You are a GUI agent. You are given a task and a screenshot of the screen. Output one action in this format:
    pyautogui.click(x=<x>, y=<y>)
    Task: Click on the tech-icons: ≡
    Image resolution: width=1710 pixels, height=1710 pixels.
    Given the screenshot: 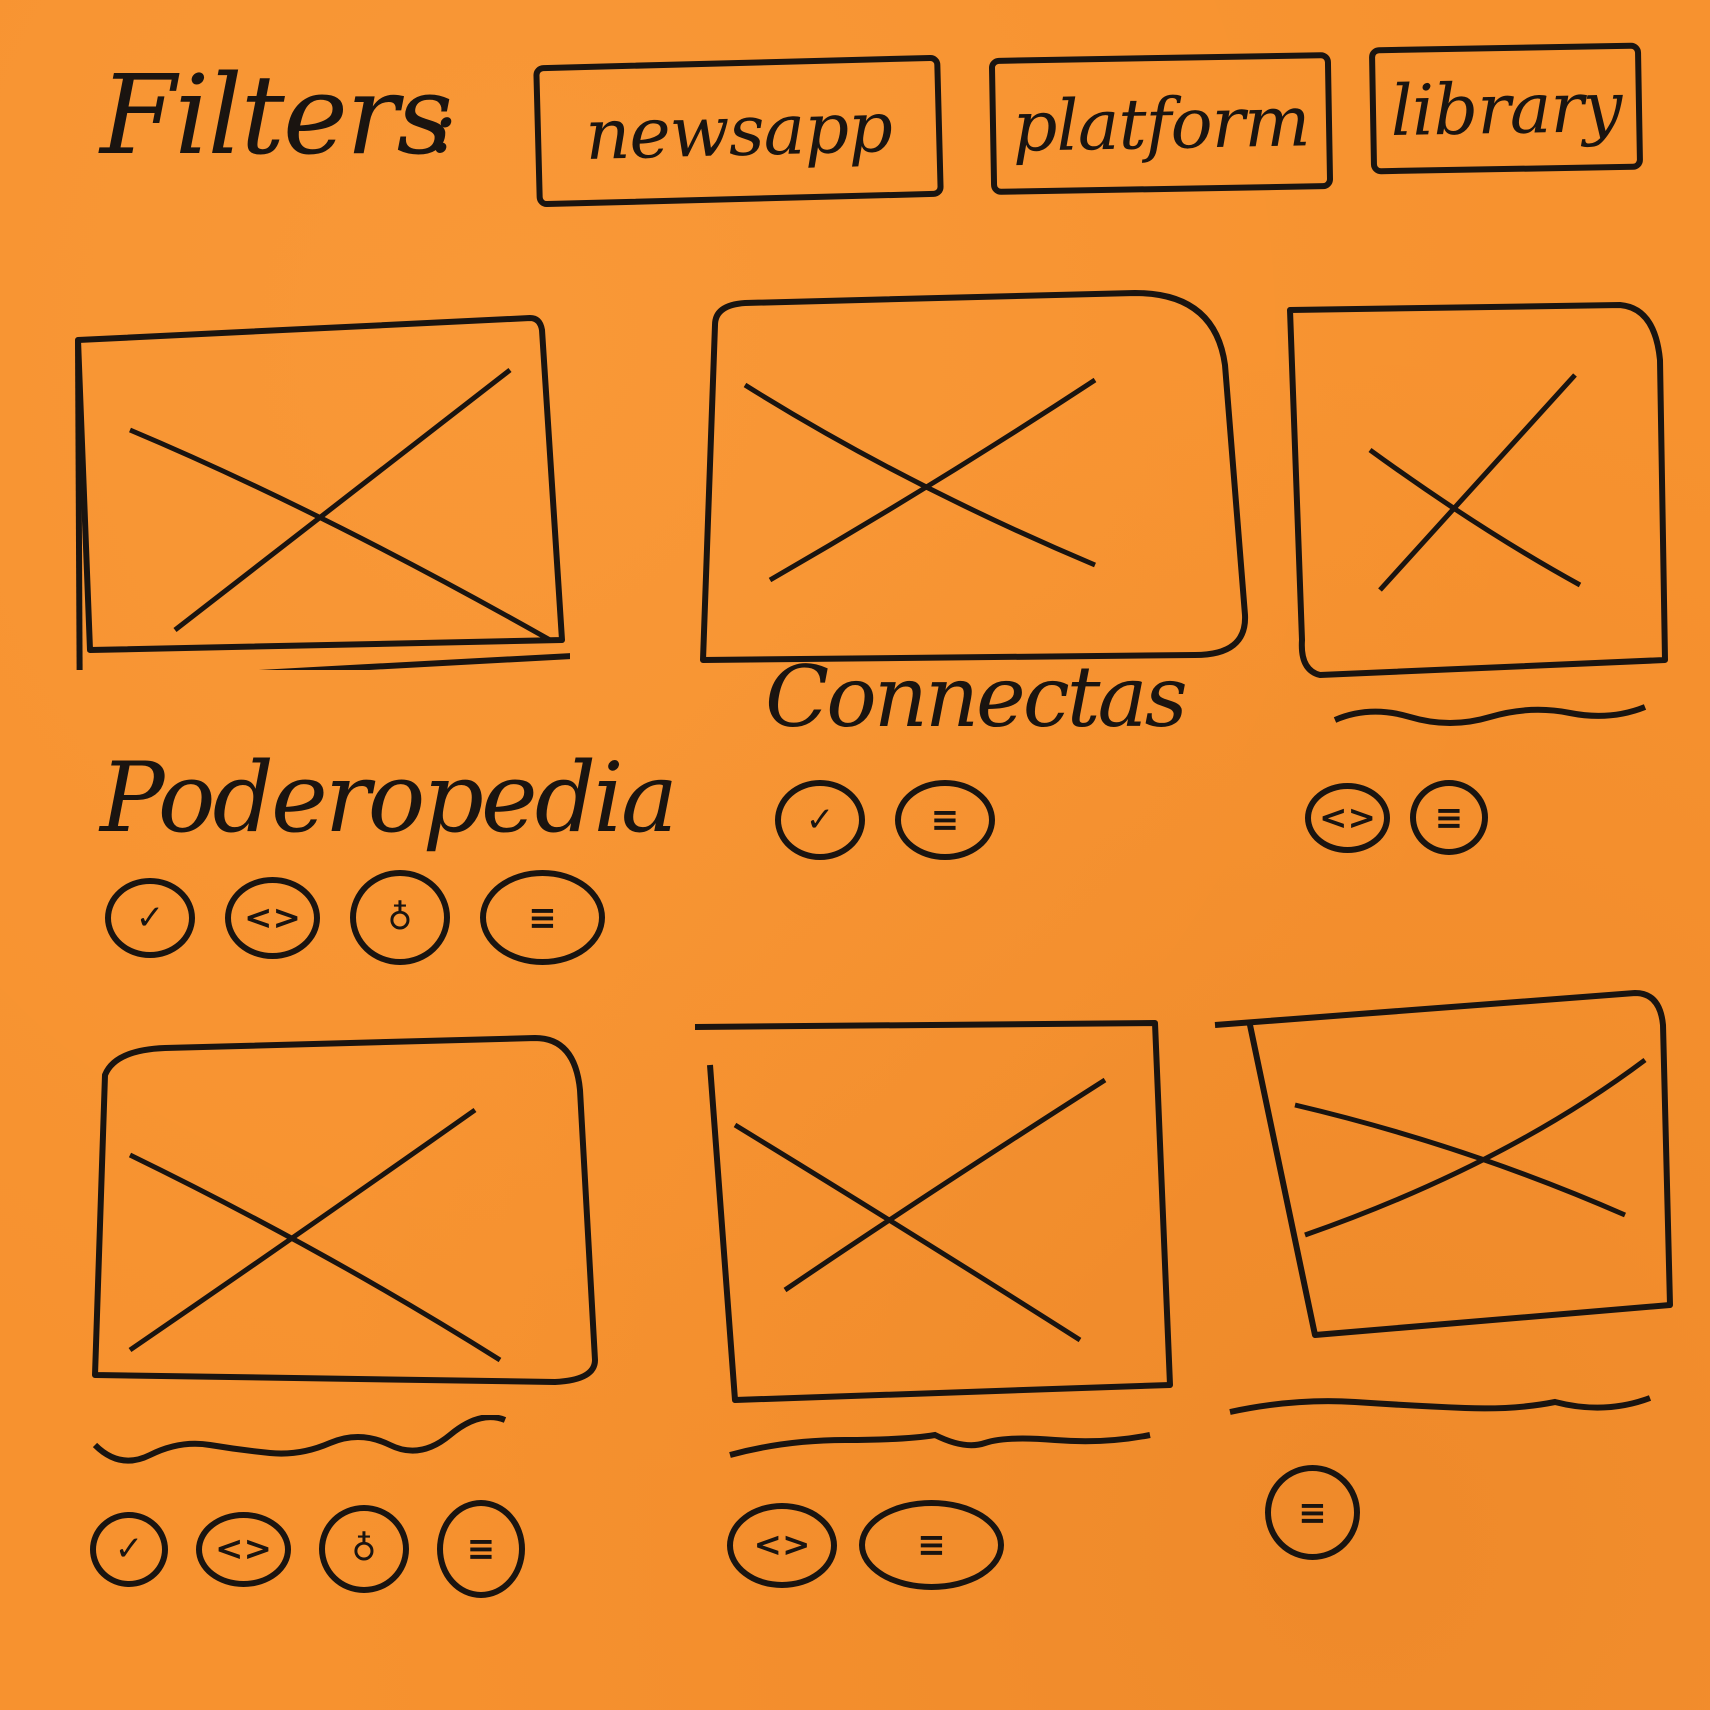 What is the action you would take?
    pyautogui.click(x=1312, y=1512)
    